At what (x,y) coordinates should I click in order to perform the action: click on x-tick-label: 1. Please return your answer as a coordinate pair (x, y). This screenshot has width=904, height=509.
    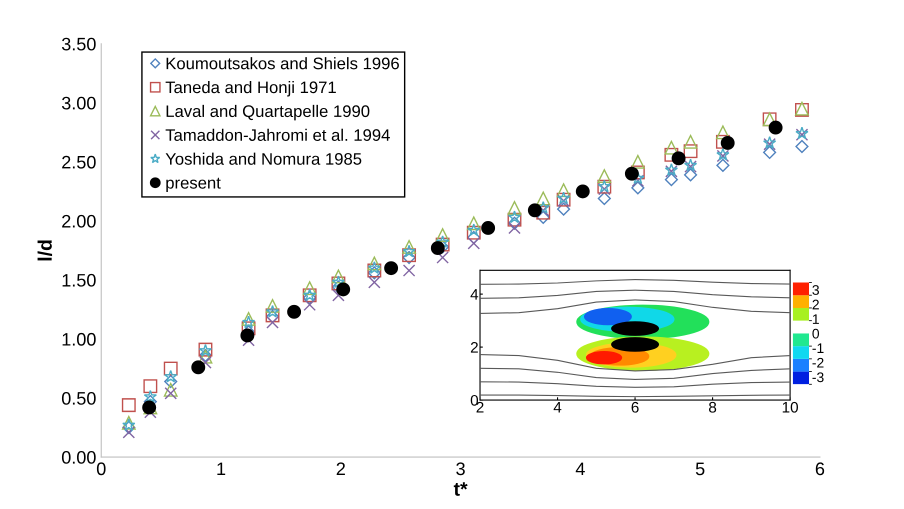
    Looking at the image, I should click on (221, 469).